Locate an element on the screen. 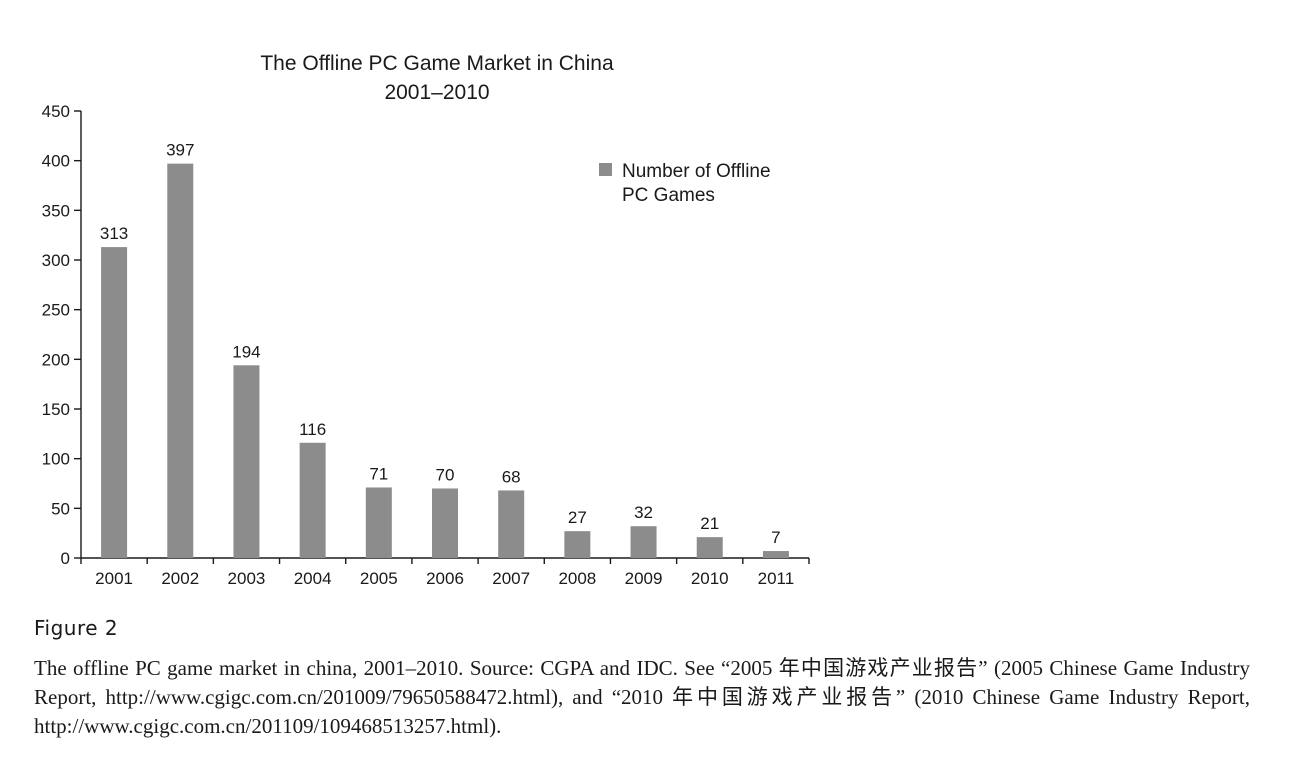 Image resolution: width=1299 pixels, height=760 pixels. data-label: 313 is located at coordinates (114, 233).